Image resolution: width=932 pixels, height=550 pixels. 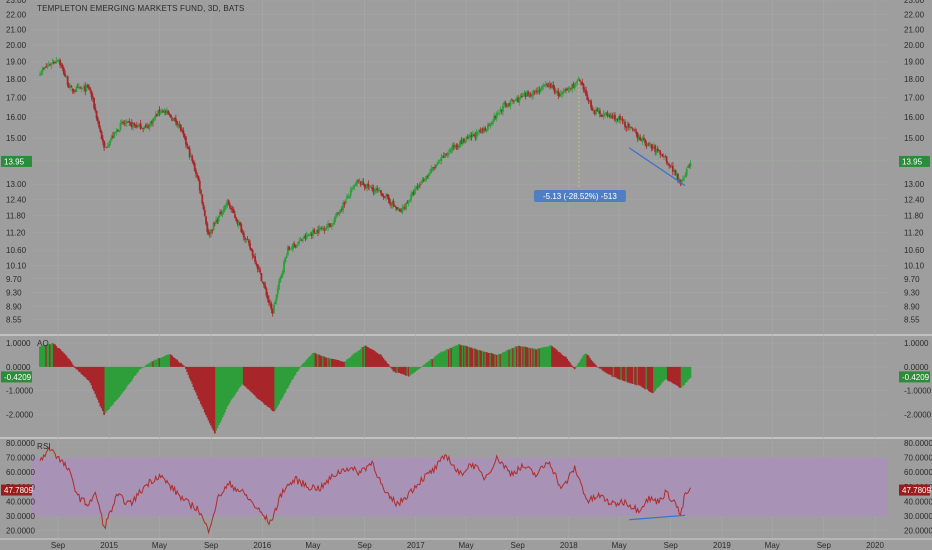 What do you see at coordinates (16, 14) in the screenshot?
I see `price-left-tick-label: 22.00` at bounding box center [16, 14].